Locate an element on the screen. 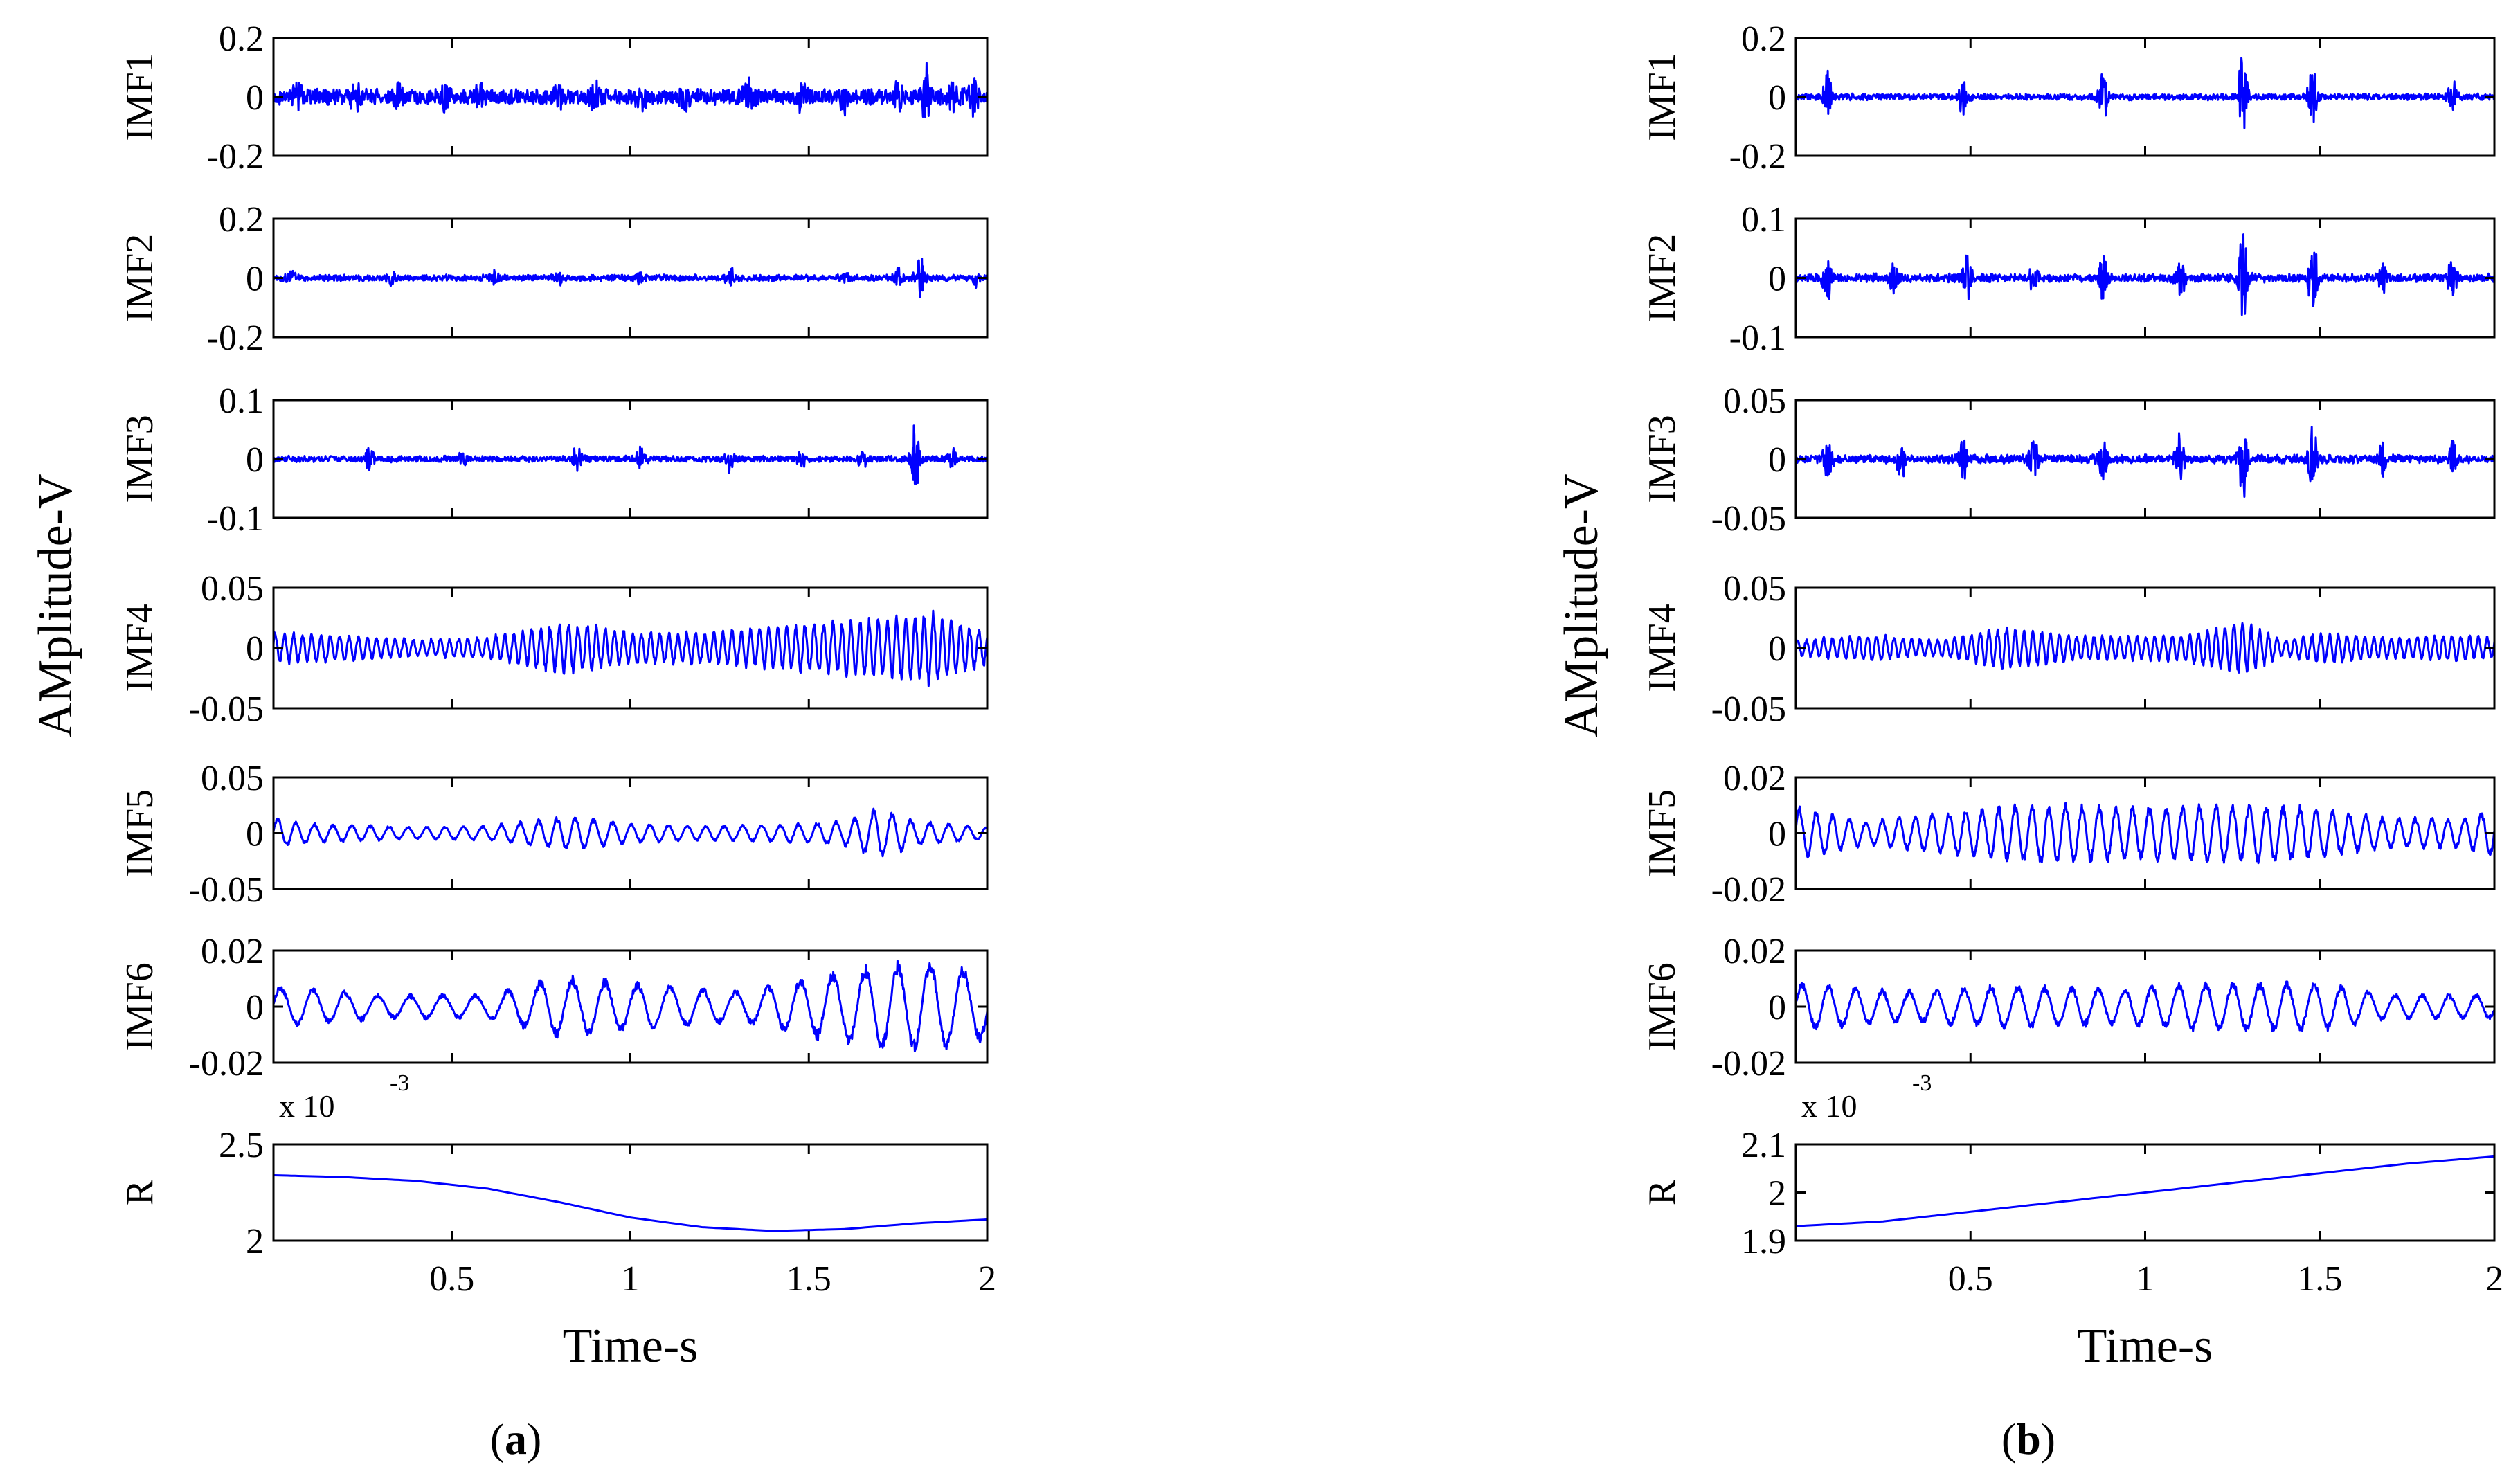 The width and height of the screenshot is (2520, 1476). caption-letter: a is located at coordinates (516, 1439).